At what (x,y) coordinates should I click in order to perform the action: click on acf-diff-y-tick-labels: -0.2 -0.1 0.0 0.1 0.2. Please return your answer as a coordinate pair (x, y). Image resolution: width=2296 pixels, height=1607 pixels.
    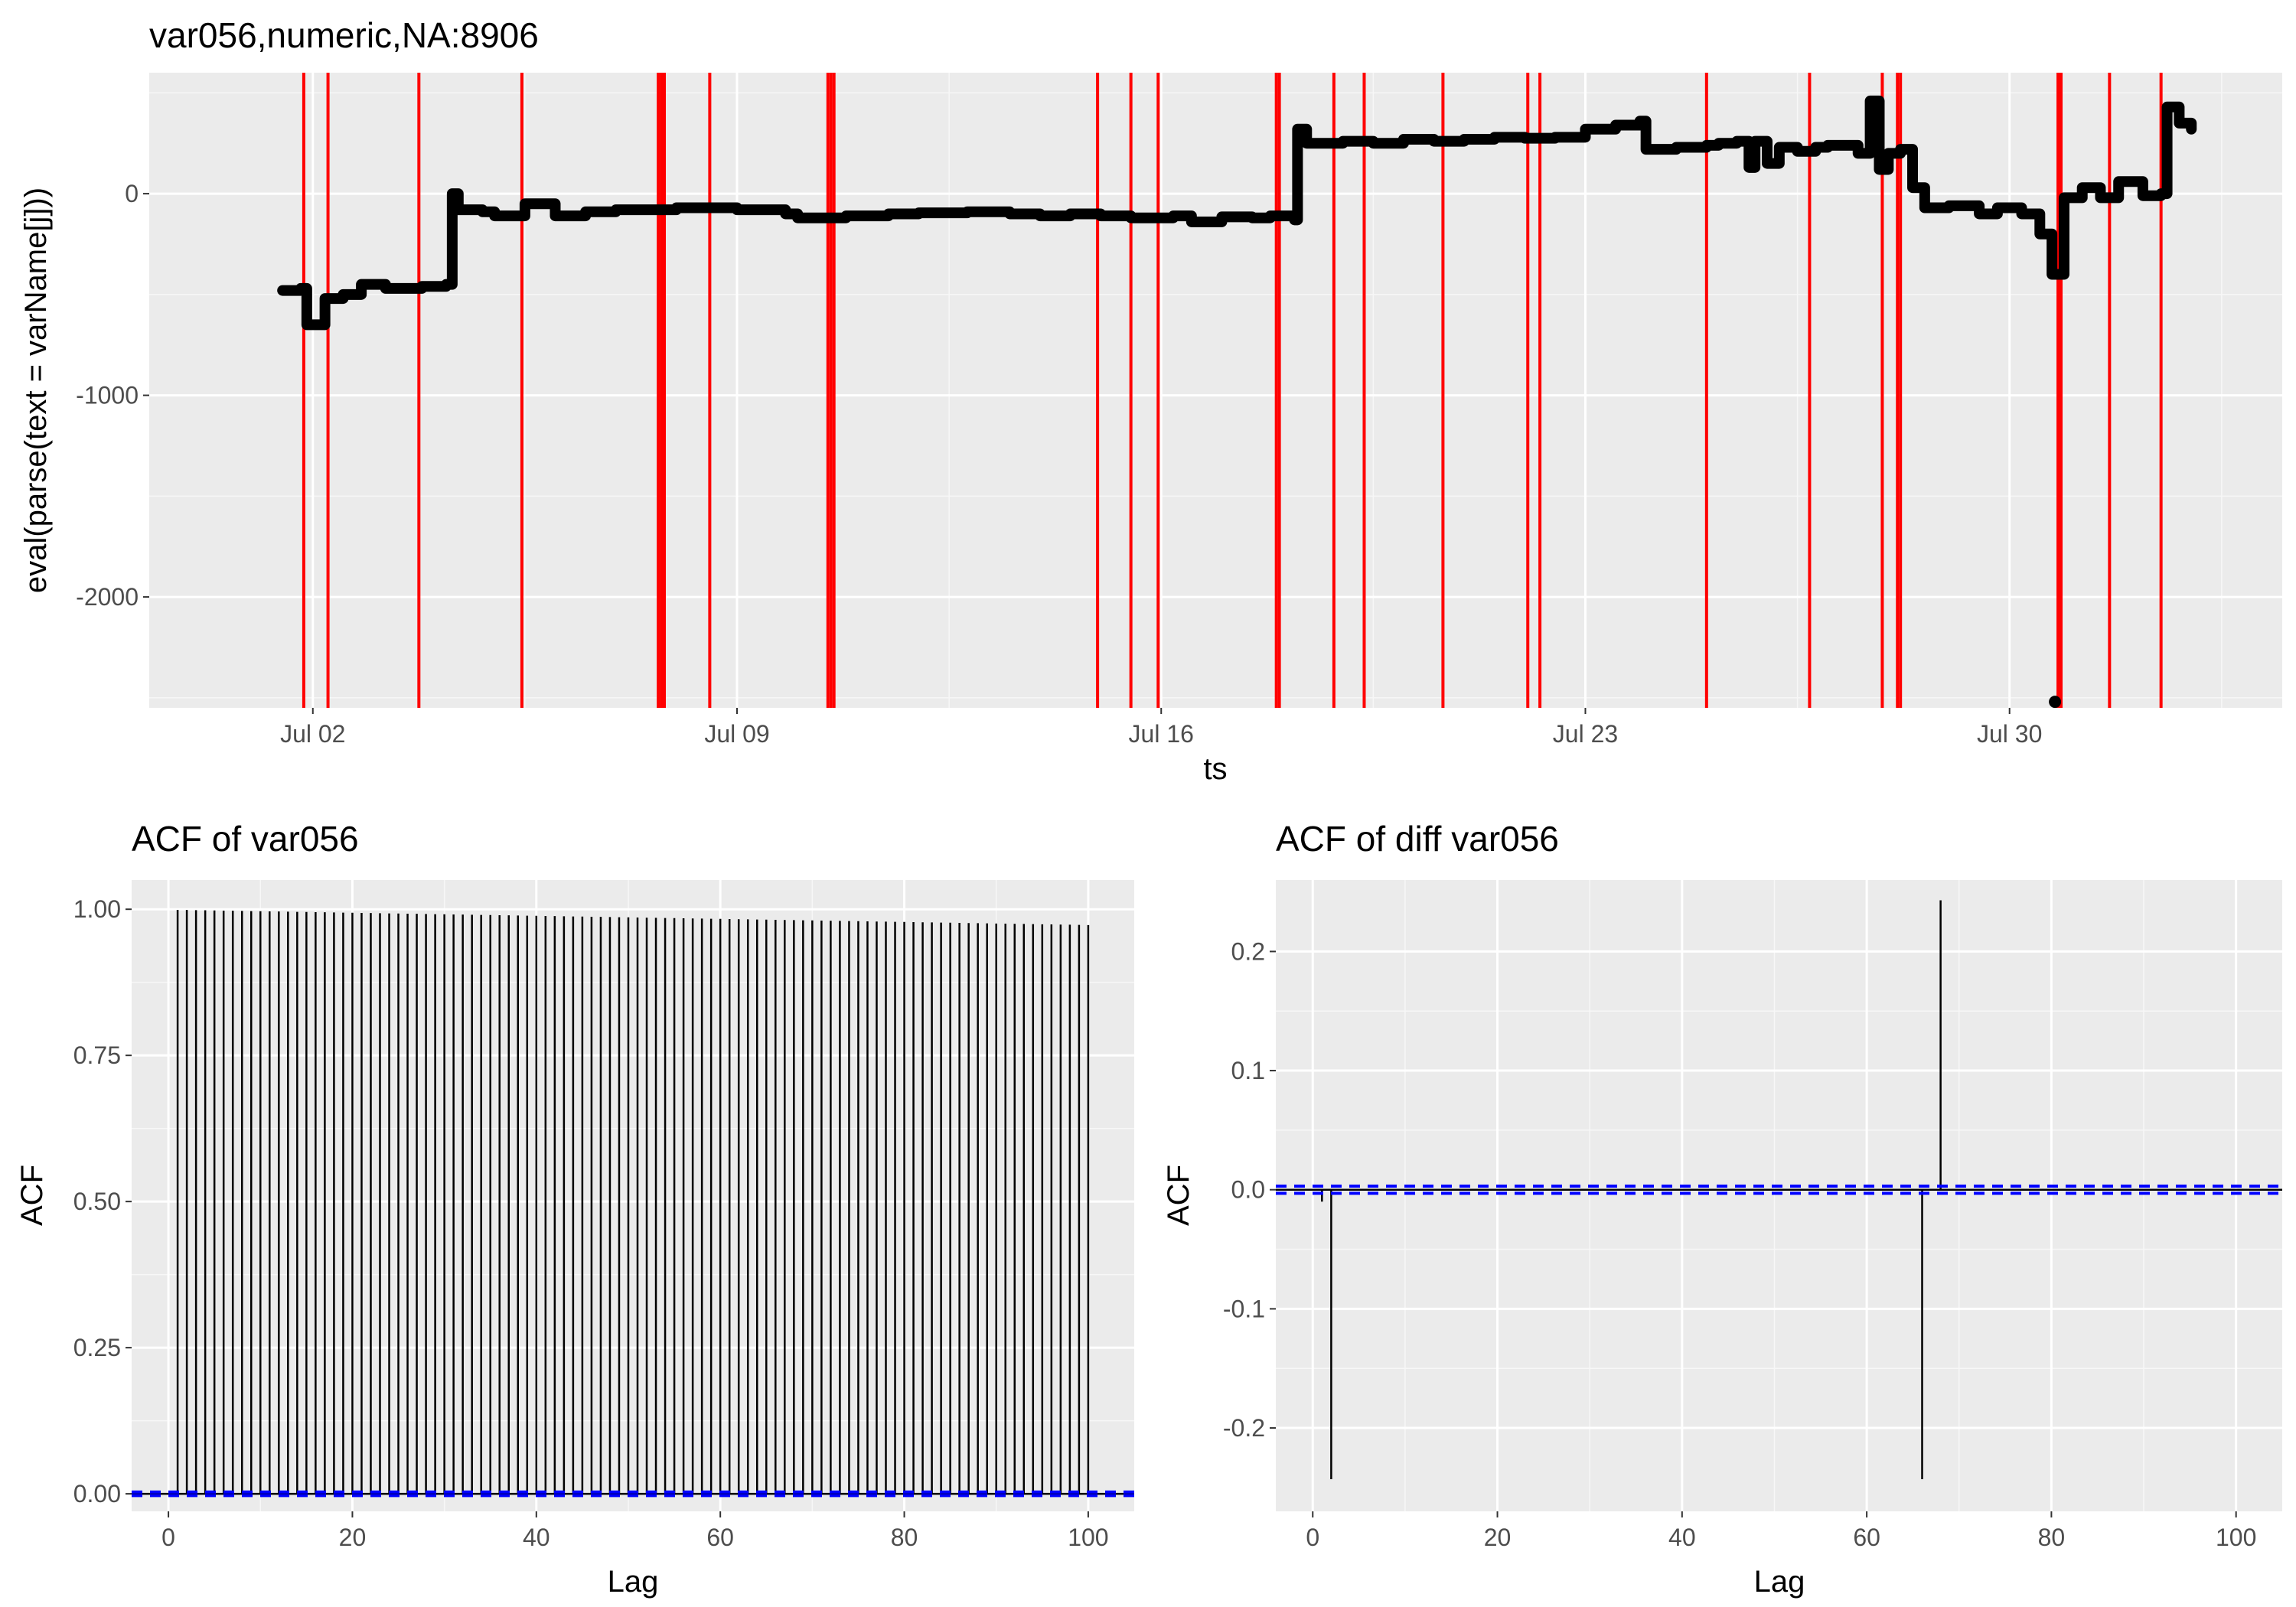
    Looking at the image, I should click on (1249, 1189).